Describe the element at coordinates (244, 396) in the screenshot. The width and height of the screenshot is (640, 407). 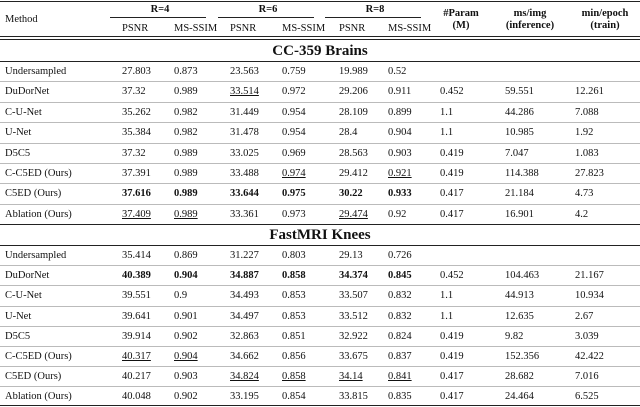
I see `cell-value: 33.195` at that location.